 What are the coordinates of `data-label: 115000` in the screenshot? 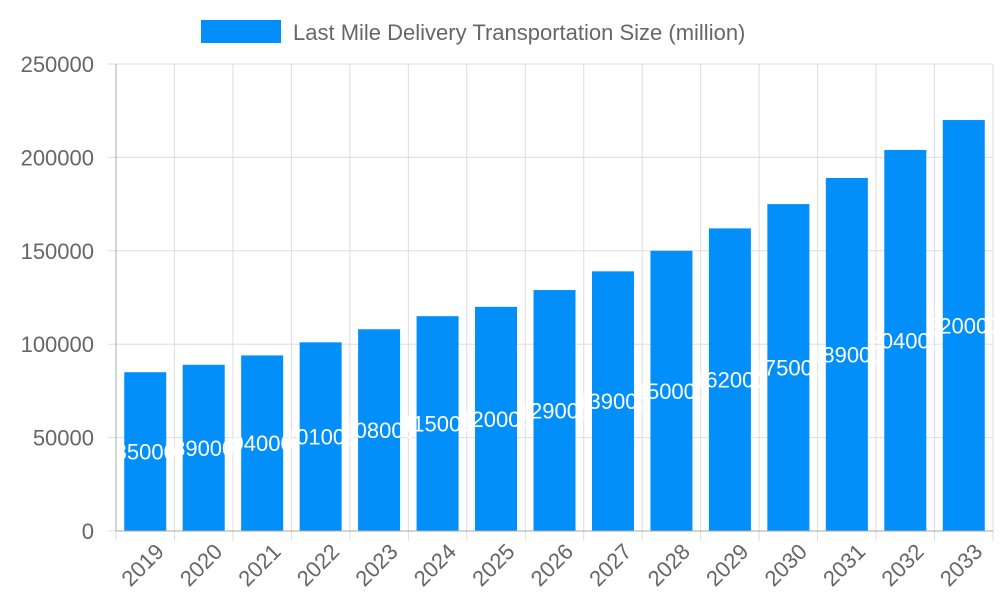 It's located at (438, 424).